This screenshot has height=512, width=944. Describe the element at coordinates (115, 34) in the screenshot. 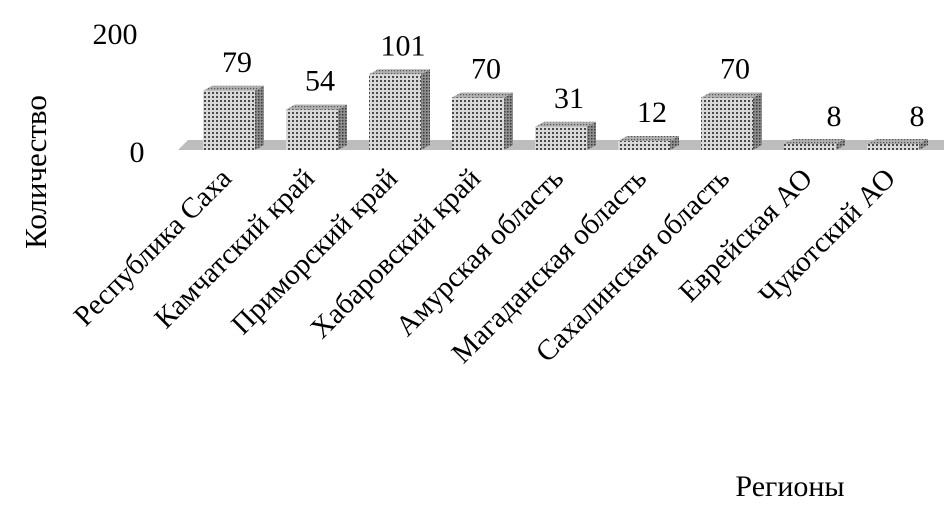

I see `y-tick-label-top: 200` at that location.